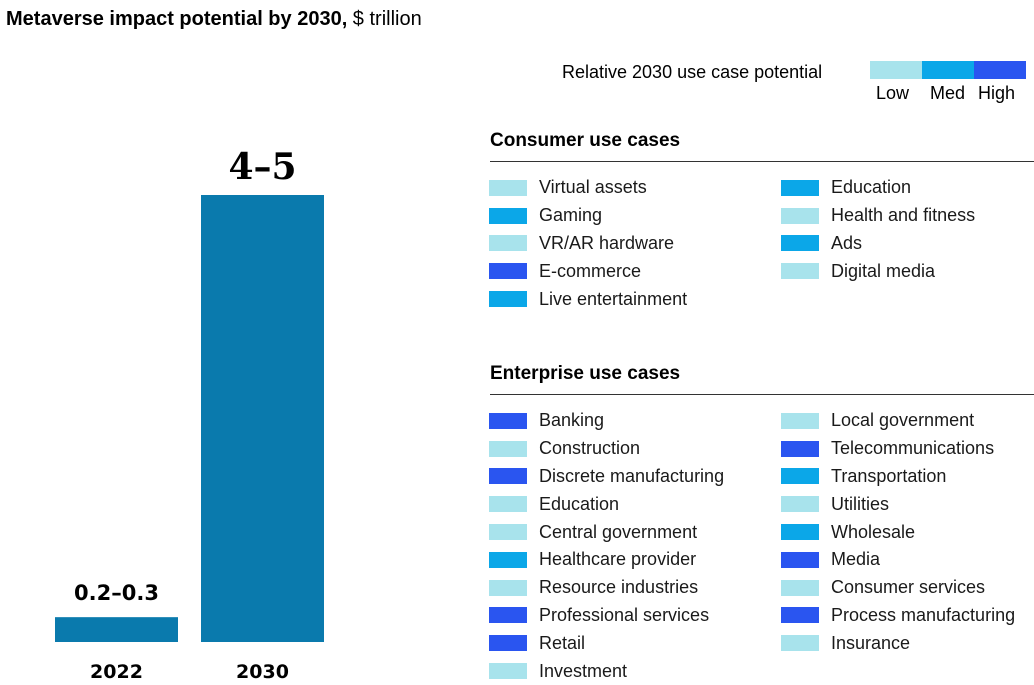 Image resolution: width=1034 pixels, height=685 pixels. What do you see at coordinates (889, 475) in the screenshot?
I see `legend-item-label: Transportation` at bounding box center [889, 475].